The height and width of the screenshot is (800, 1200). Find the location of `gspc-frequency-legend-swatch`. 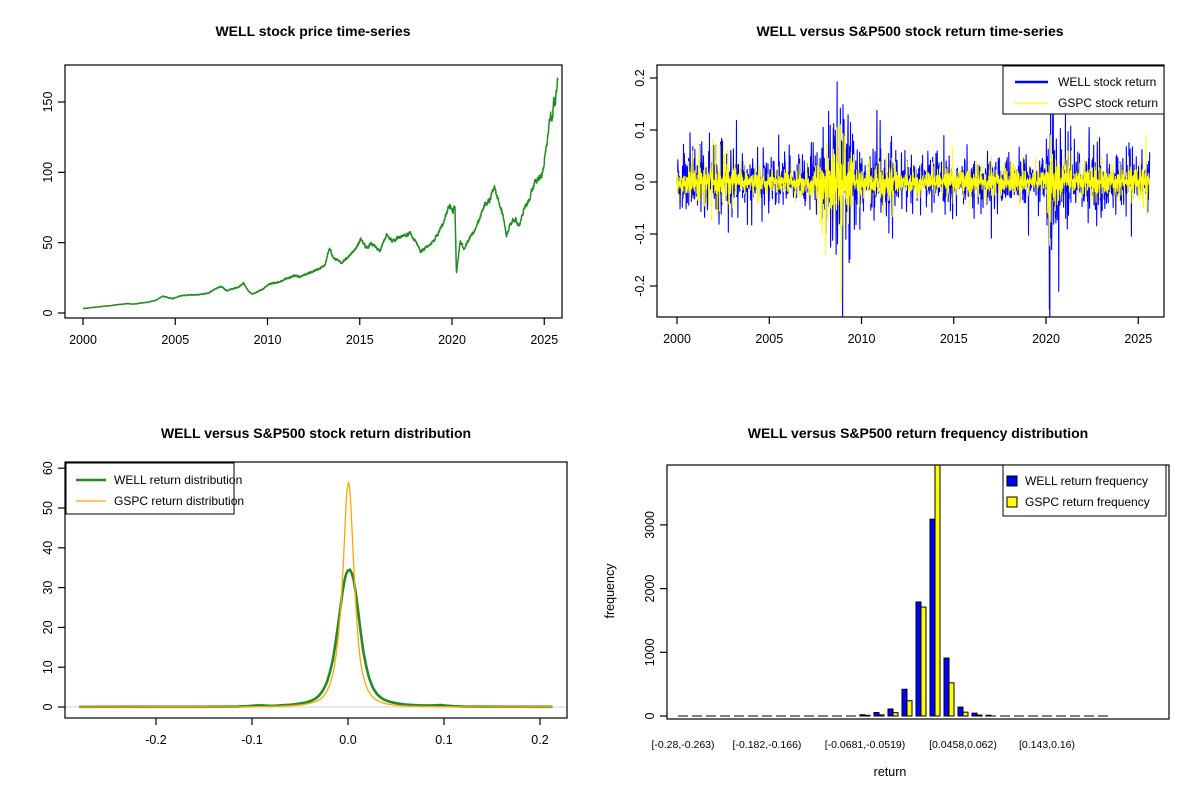

gspc-frequency-legend-swatch is located at coordinates (1012, 502).